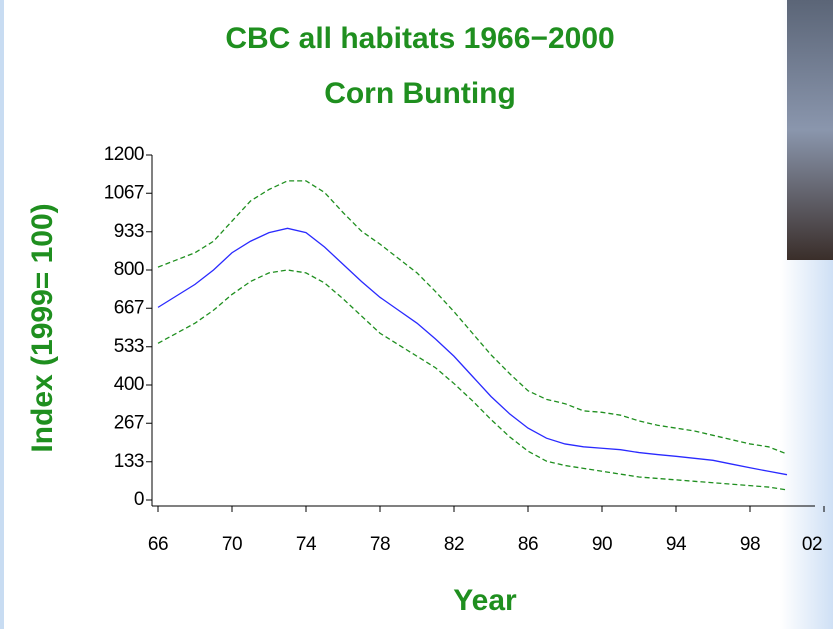  Describe the element at coordinates (124, 154) in the screenshot. I see `y-tick-label: 1200` at that location.